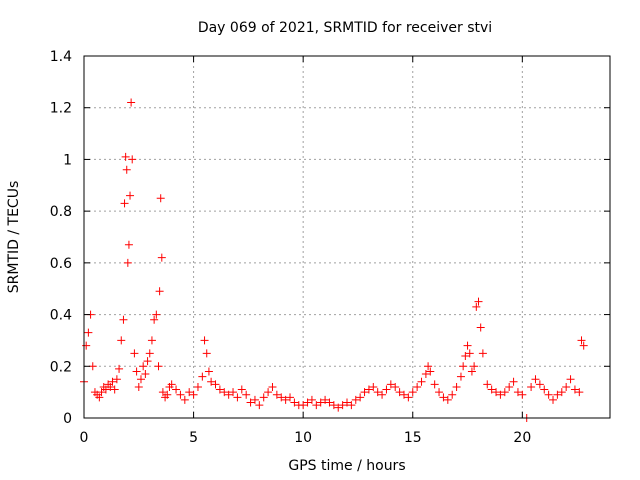 The image size is (640, 480). What do you see at coordinates (61, 316) in the screenshot?
I see `y-tick-label: 0.4` at bounding box center [61, 316].